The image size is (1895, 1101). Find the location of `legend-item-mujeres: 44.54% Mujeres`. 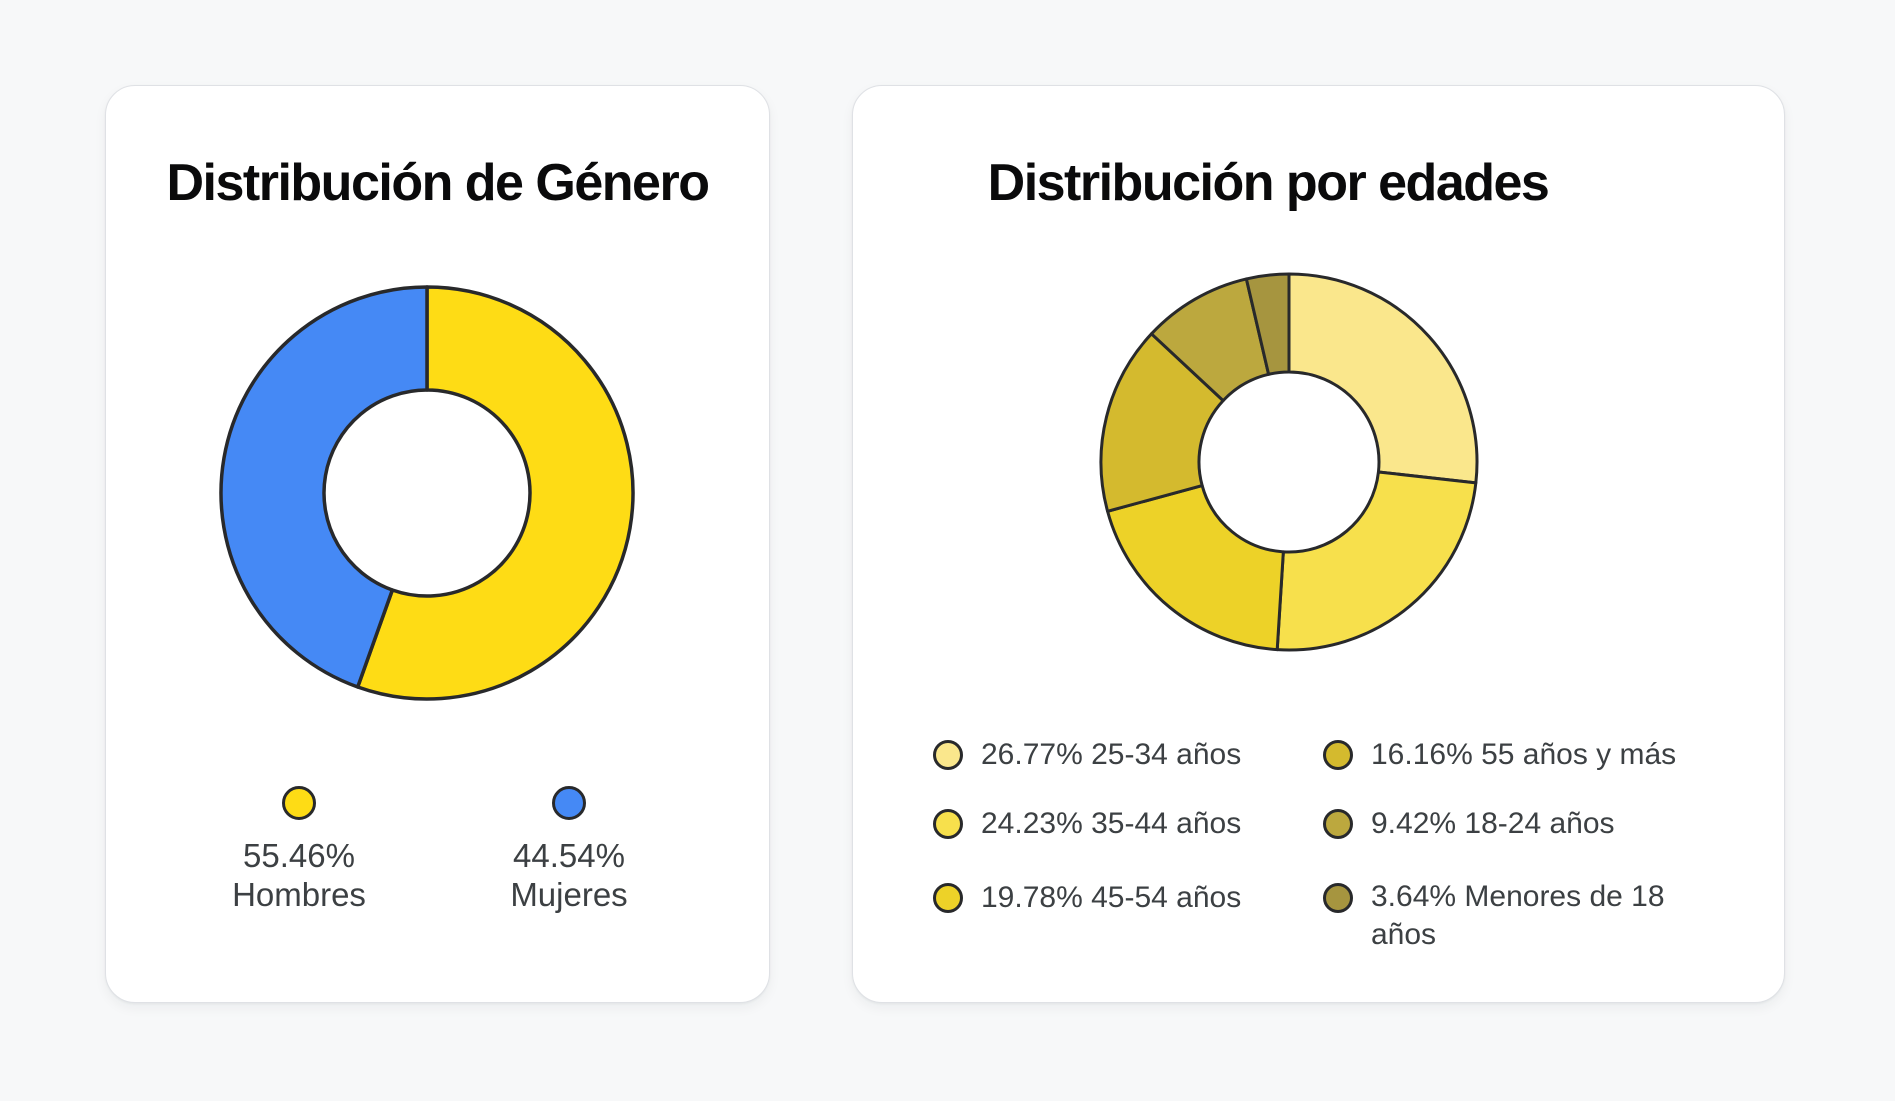

legend-item-mujeres: 44.54% Mujeres is located at coordinates (569, 850).